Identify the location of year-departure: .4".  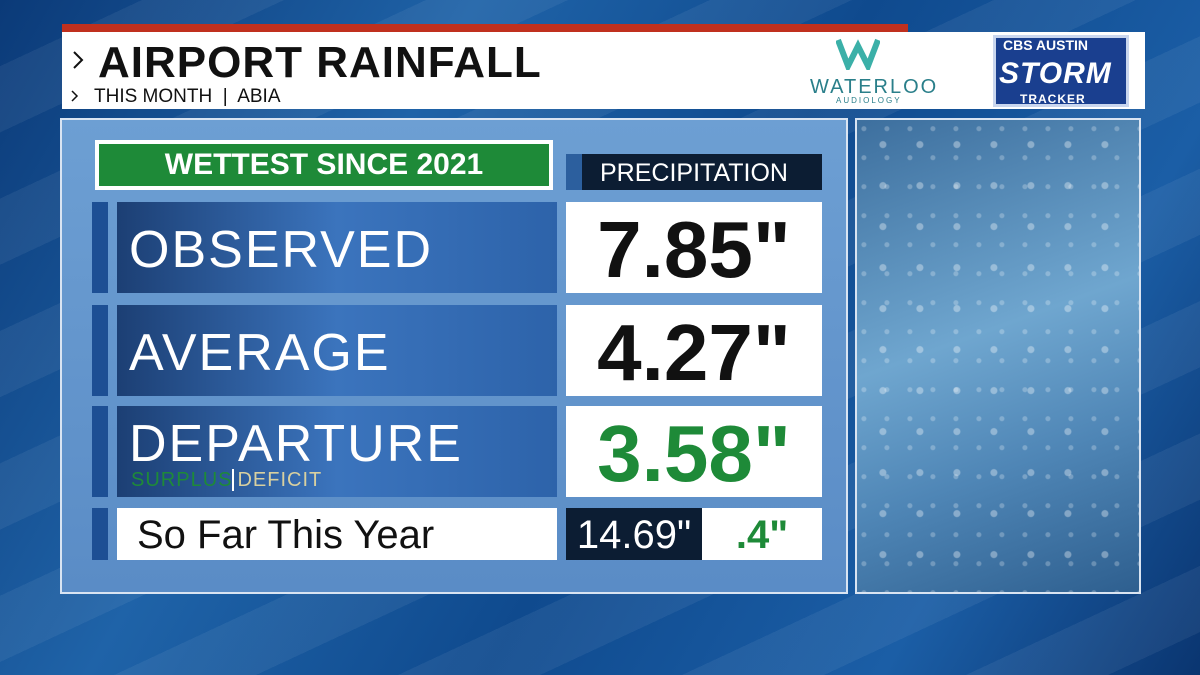
(762, 534).